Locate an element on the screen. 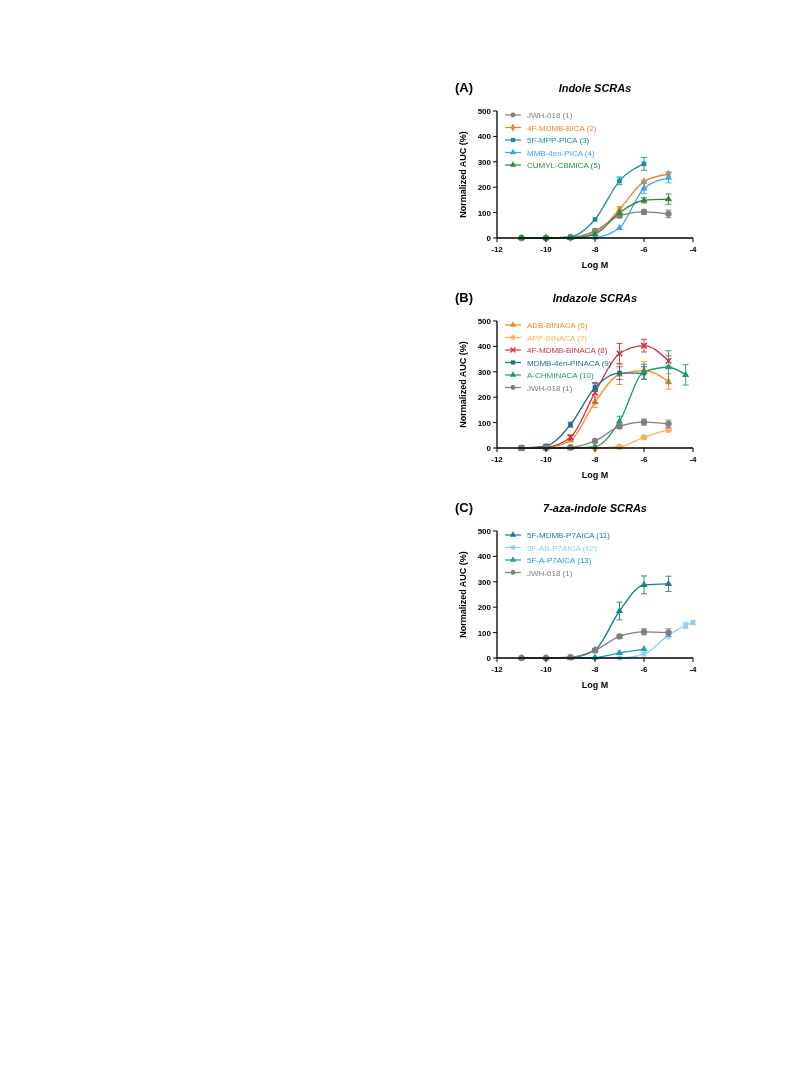  chart-title: 7-aza-indole SCRAs is located at coordinates (595, 508).